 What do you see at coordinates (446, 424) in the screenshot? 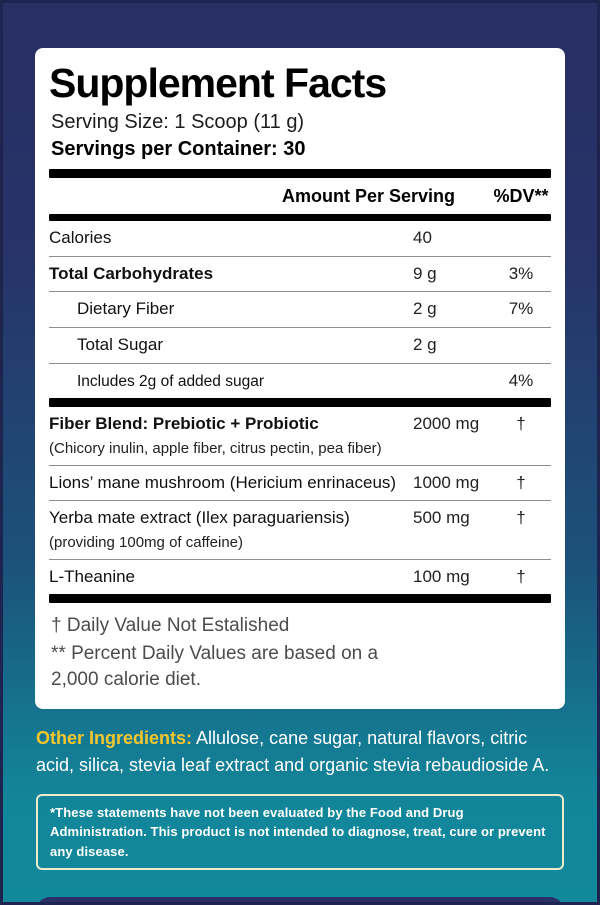
I see `row-amount: 2000 mg` at bounding box center [446, 424].